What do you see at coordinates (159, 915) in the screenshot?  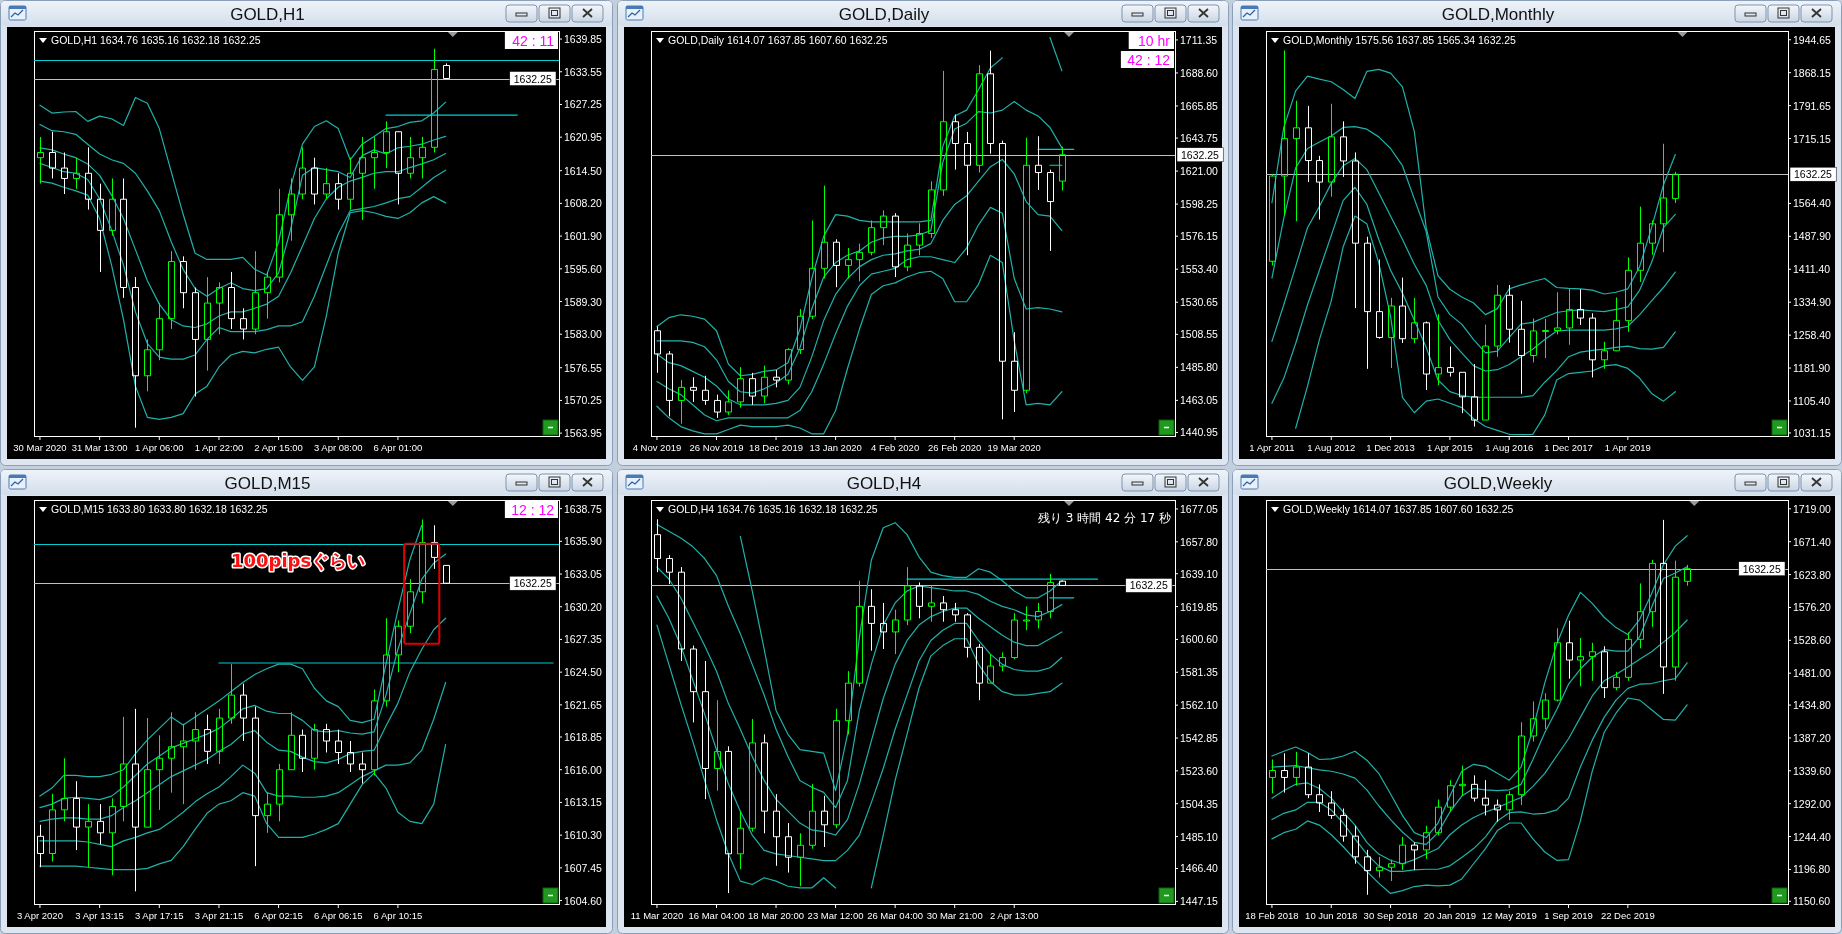 I see `x-tick-label: 3 Apr 17:15` at bounding box center [159, 915].